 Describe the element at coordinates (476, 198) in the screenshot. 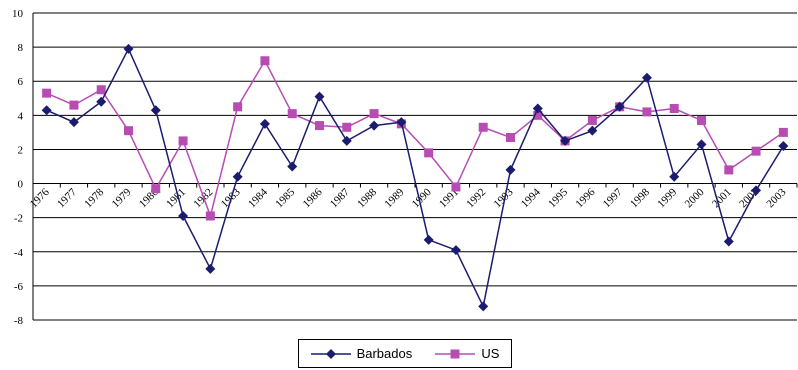

I see `x-tick-label: 1992` at that location.